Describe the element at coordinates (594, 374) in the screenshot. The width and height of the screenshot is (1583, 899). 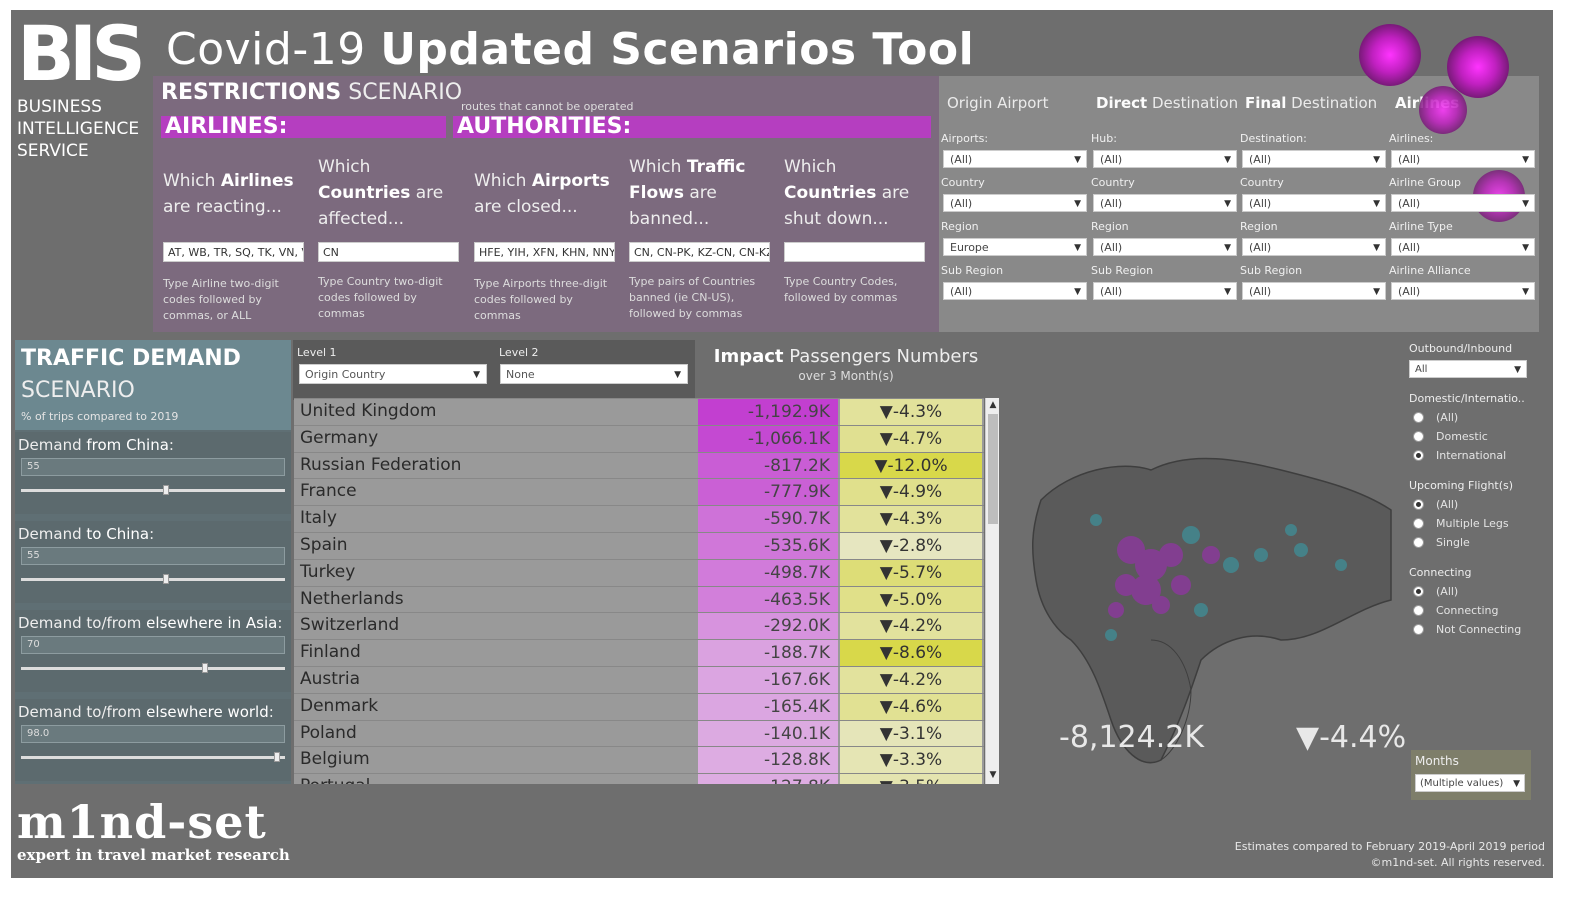
I see `level2-dropdown: None ▼` at that location.